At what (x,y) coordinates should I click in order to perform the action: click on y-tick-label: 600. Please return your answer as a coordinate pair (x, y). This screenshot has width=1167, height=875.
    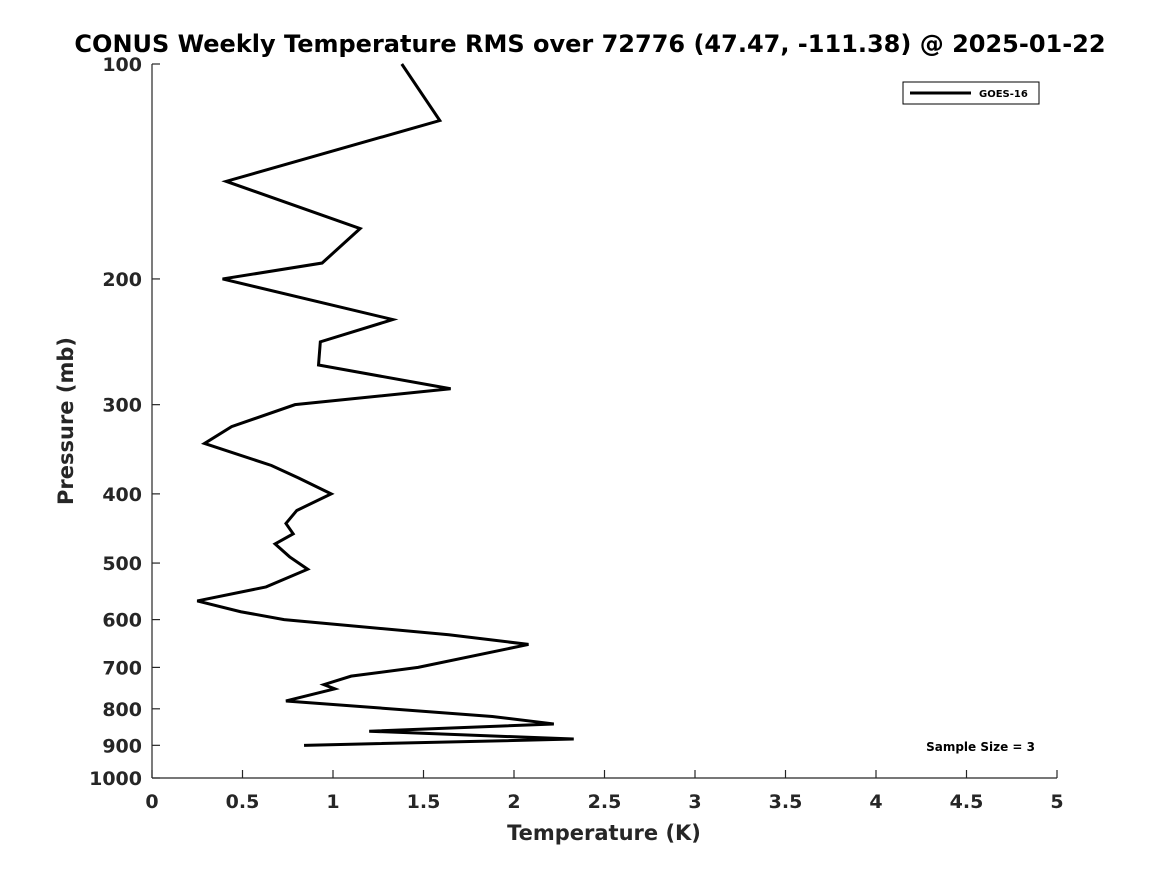
    Looking at the image, I should click on (122, 621).